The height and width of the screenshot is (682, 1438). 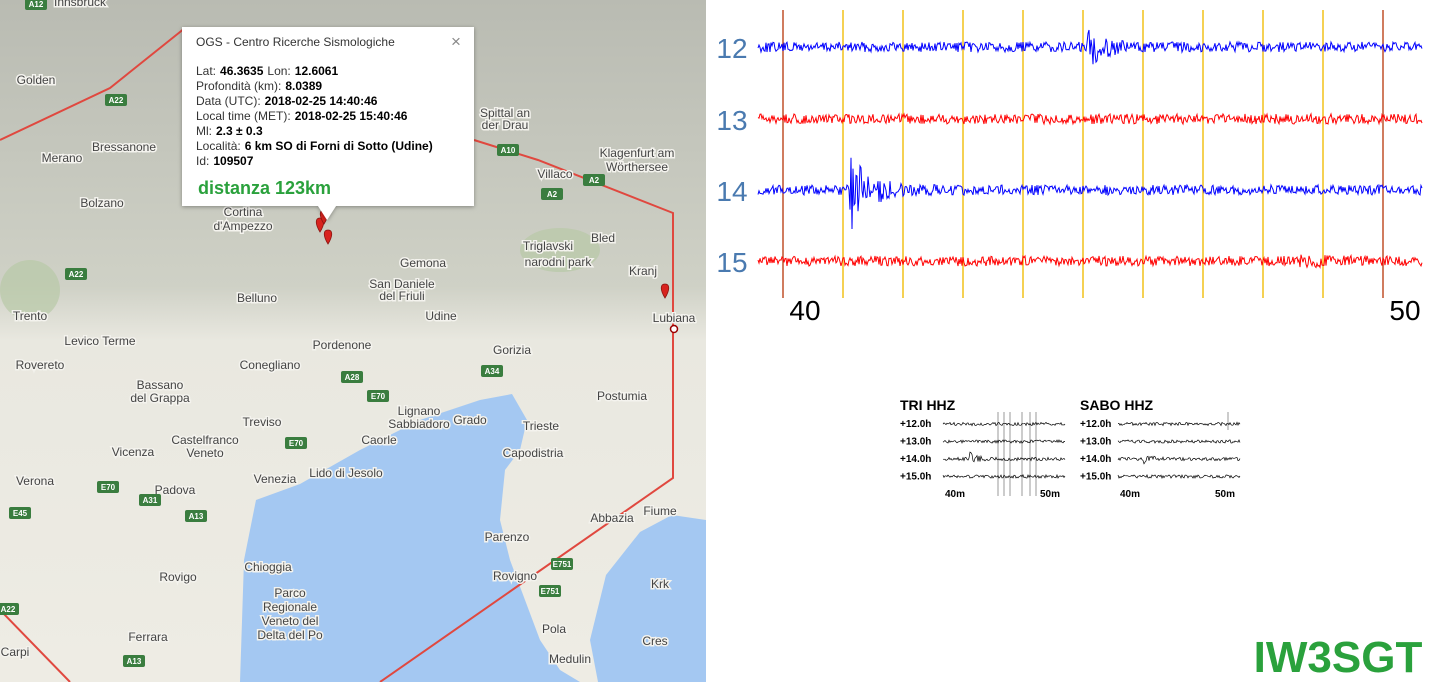 I want to click on place-label: Krk, so click(x=660, y=584).